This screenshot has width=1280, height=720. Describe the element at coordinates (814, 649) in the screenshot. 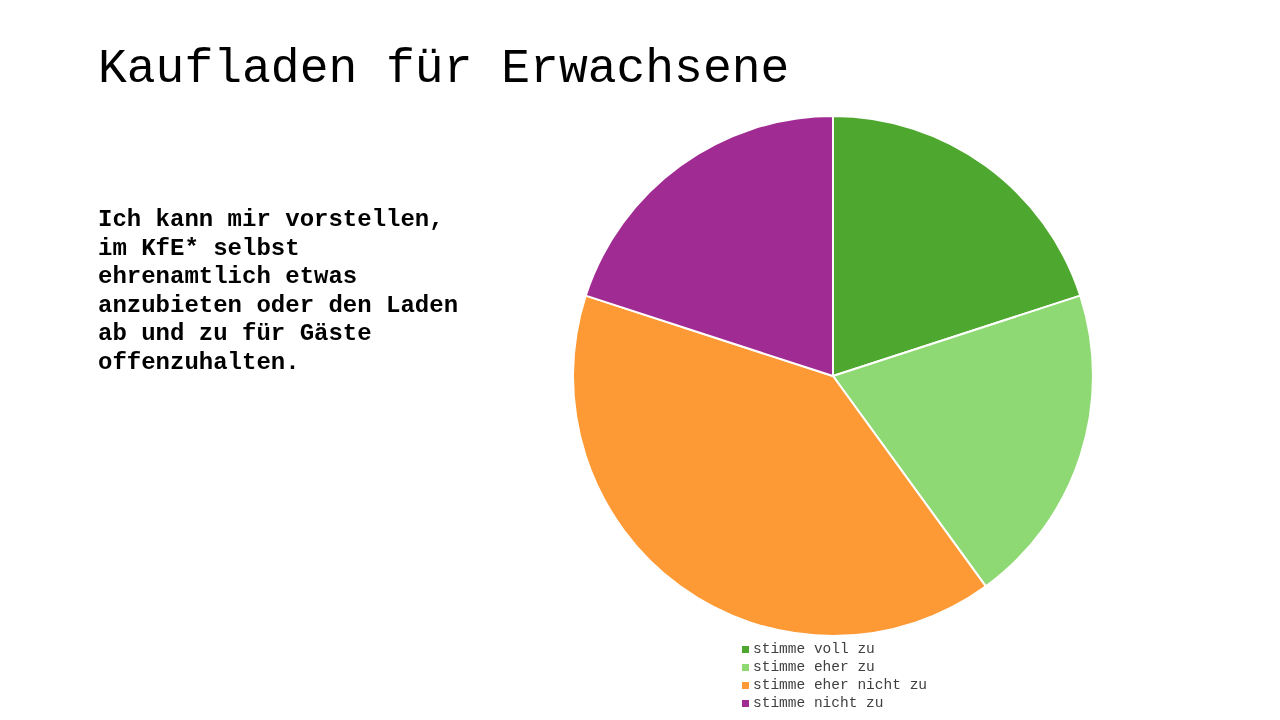

I see `legend-label: stimme voll zu` at that location.